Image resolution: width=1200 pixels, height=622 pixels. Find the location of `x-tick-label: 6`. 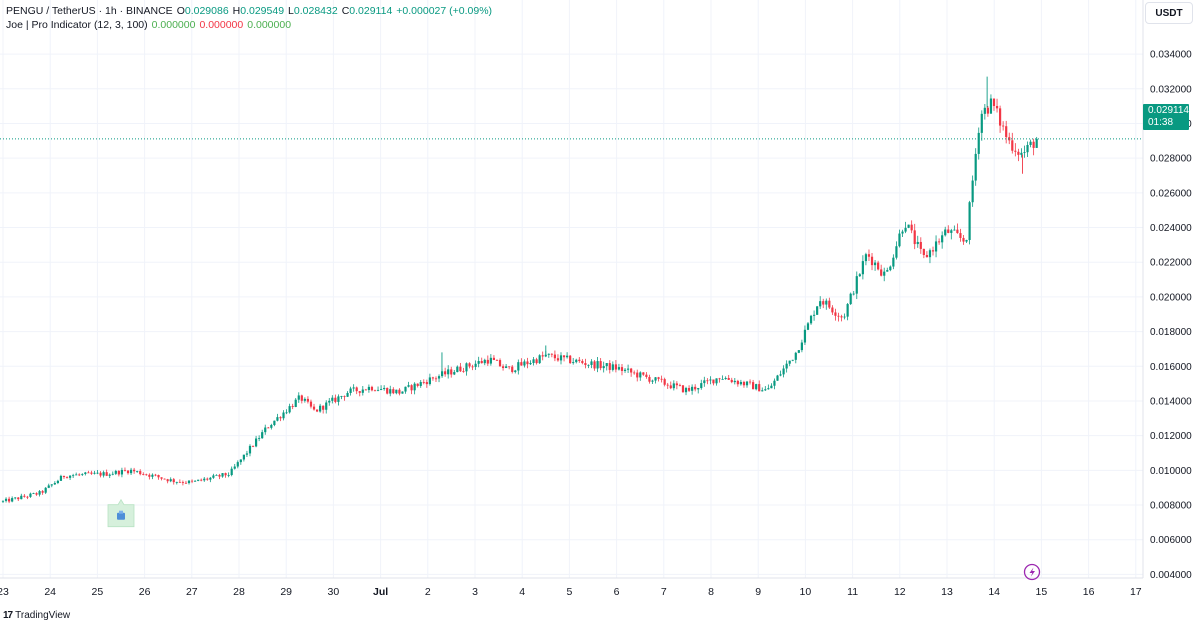

x-tick-label: 6 is located at coordinates (617, 592).